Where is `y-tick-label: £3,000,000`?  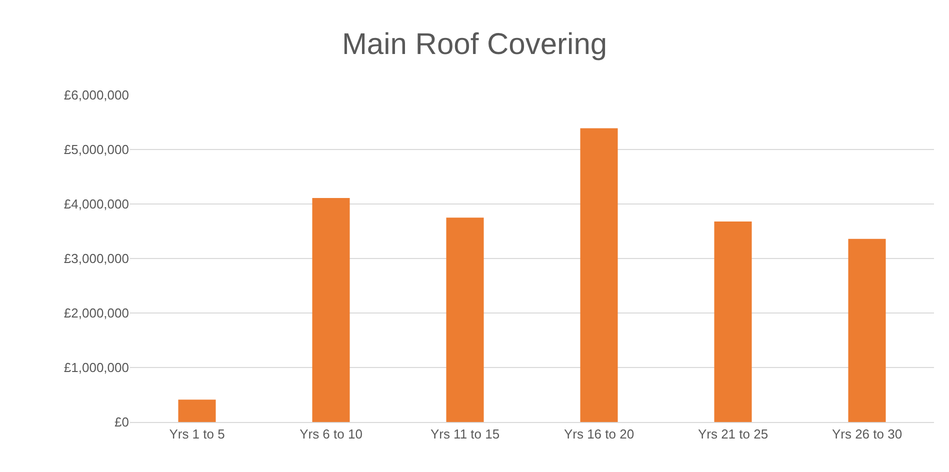 y-tick-label: £3,000,000 is located at coordinates (96, 258).